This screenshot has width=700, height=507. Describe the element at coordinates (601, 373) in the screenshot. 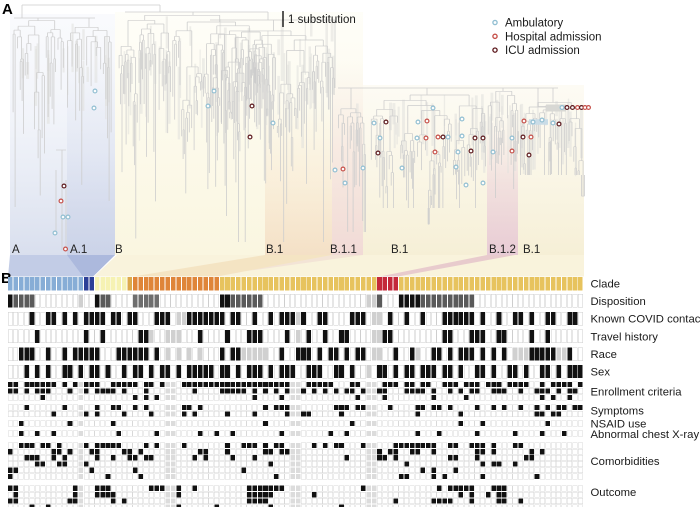

I see `svg-text: Sex` at that location.